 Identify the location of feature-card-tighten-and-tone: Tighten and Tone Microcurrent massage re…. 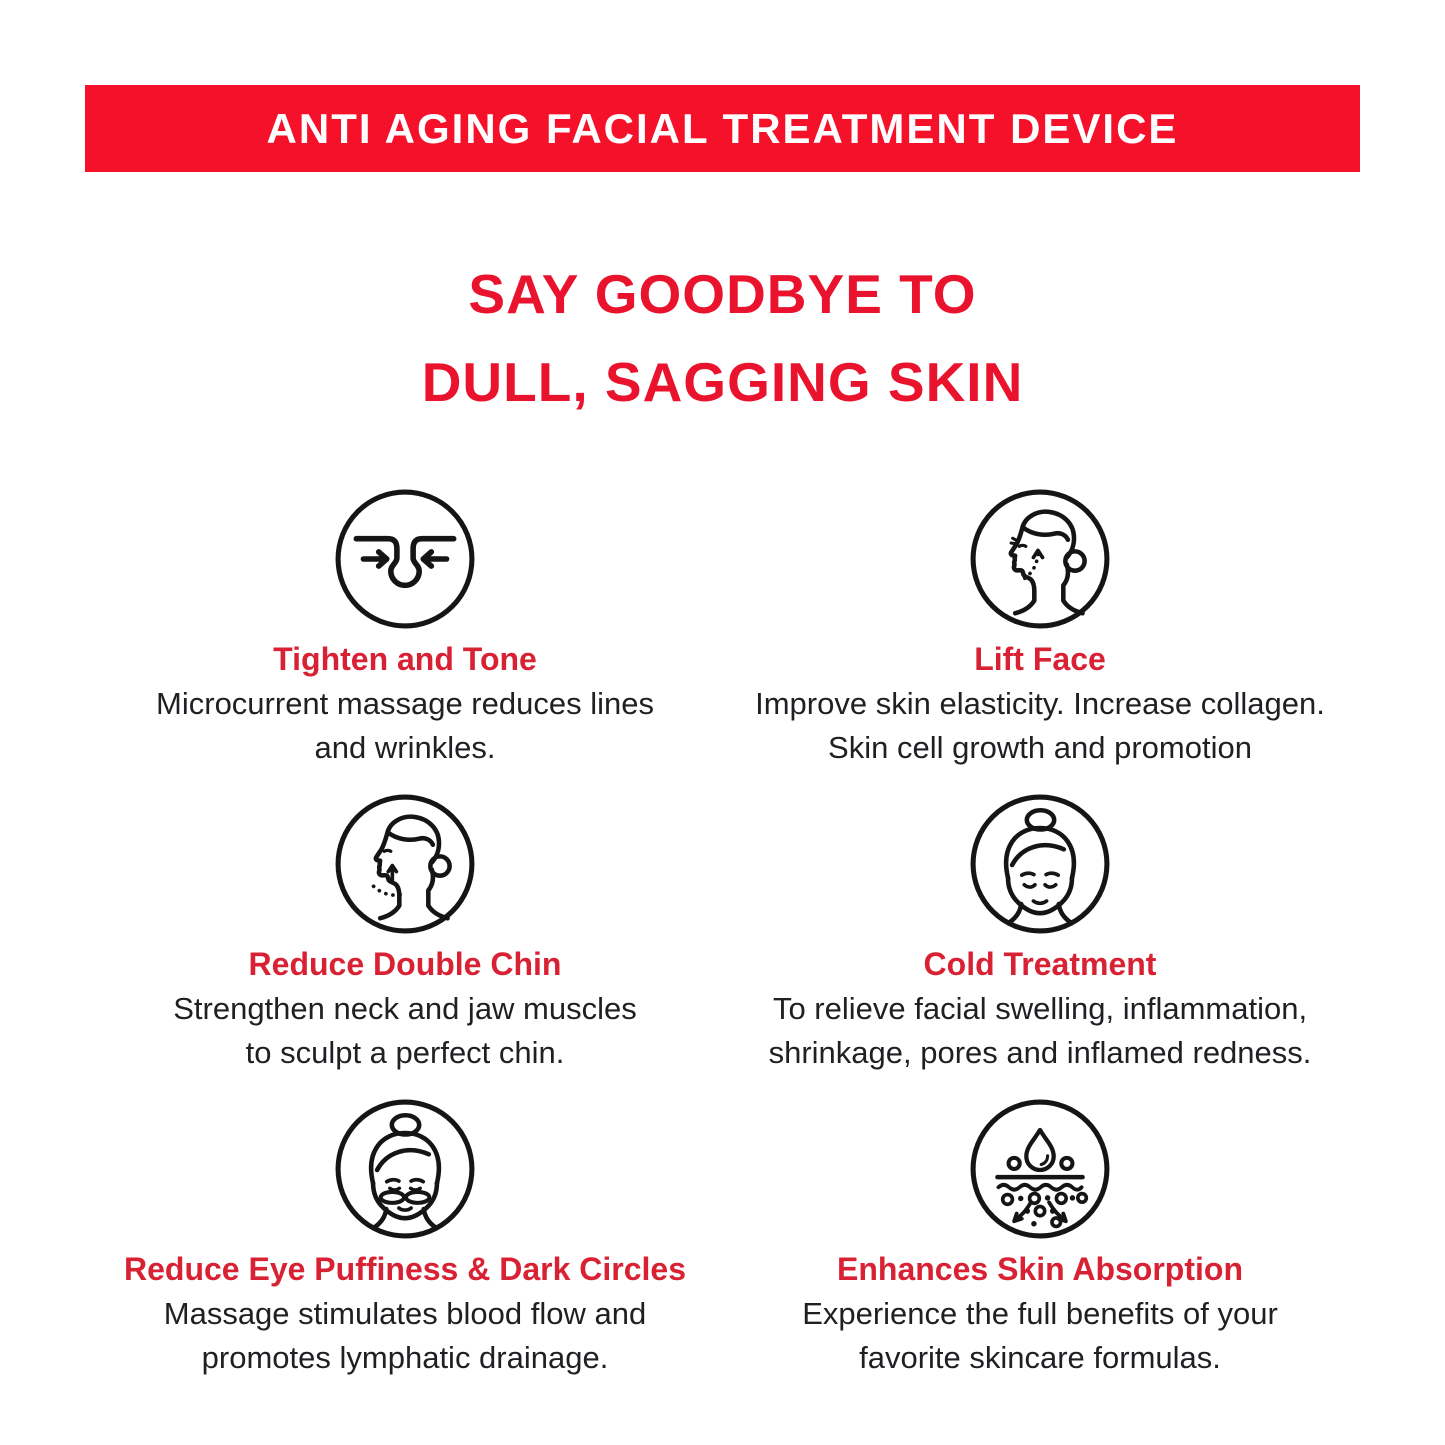
(405, 622).